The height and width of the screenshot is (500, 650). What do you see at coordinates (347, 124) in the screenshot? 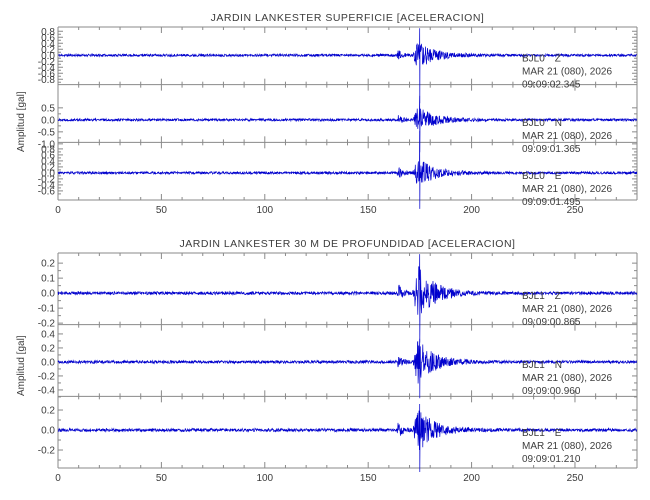
I see `trace-BJL0-N` at bounding box center [347, 124].